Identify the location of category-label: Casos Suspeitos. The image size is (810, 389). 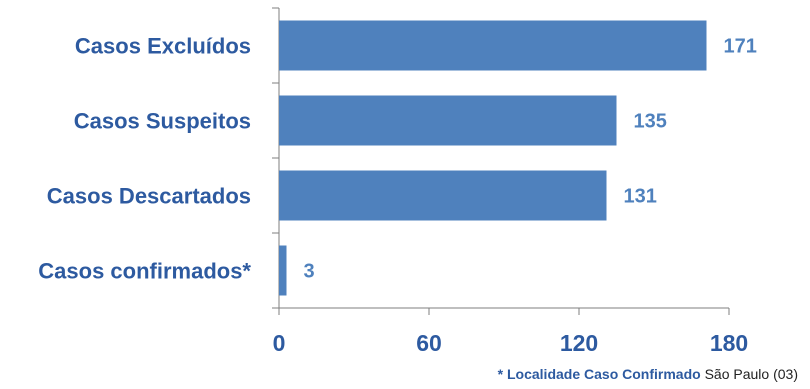
(162, 121).